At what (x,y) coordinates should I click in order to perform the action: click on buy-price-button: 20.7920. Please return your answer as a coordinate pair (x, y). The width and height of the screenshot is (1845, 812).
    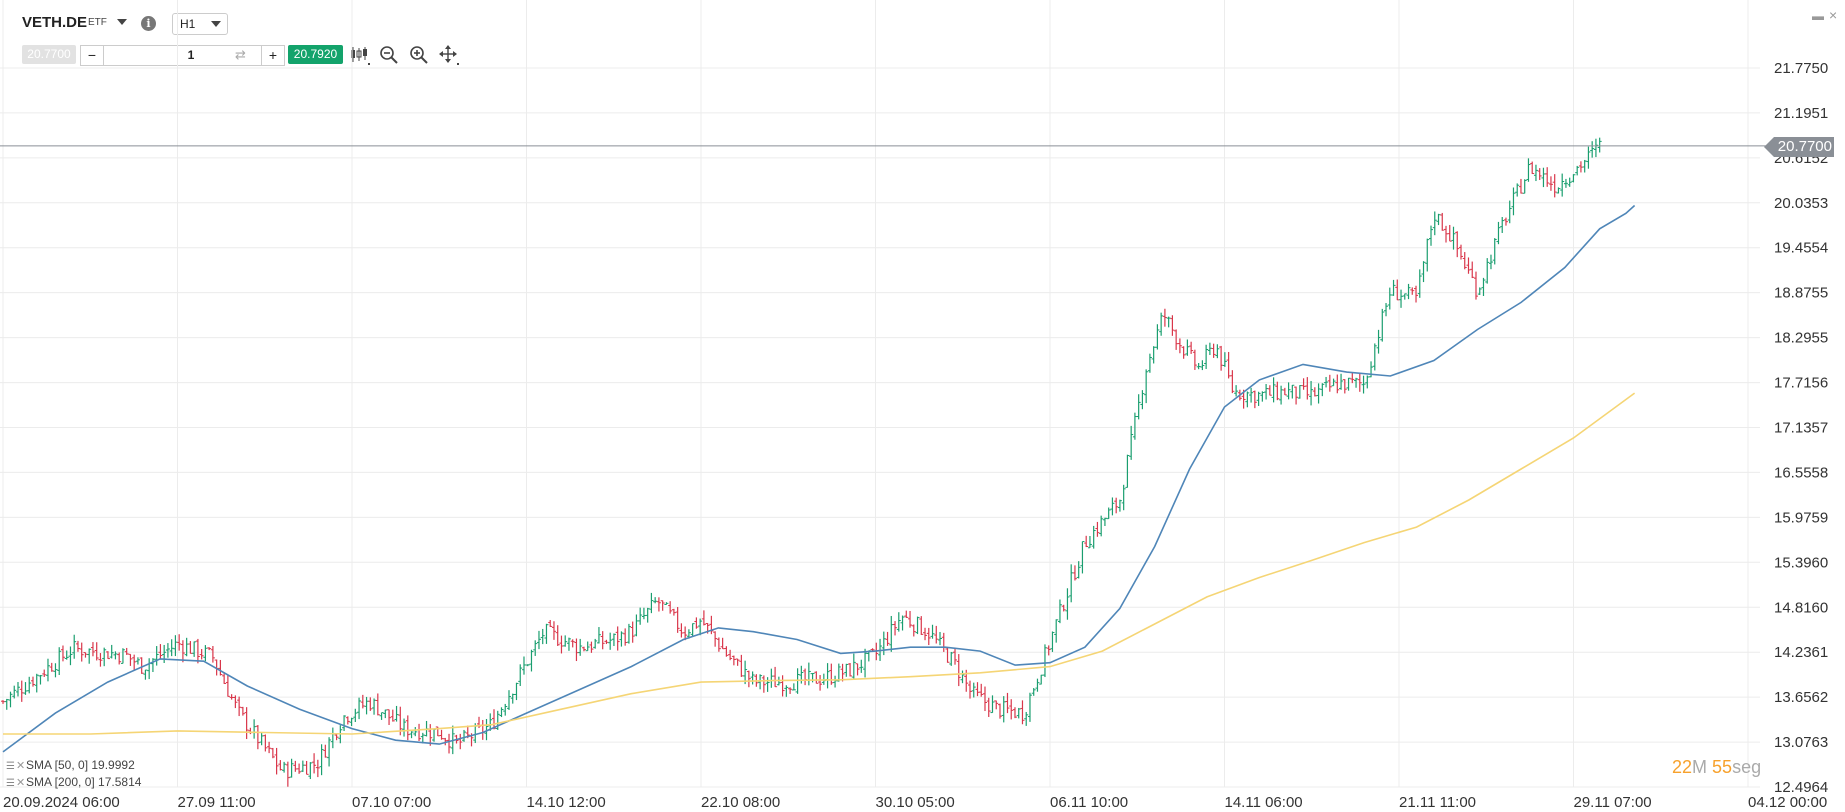
    Looking at the image, I should click on (315, 54).